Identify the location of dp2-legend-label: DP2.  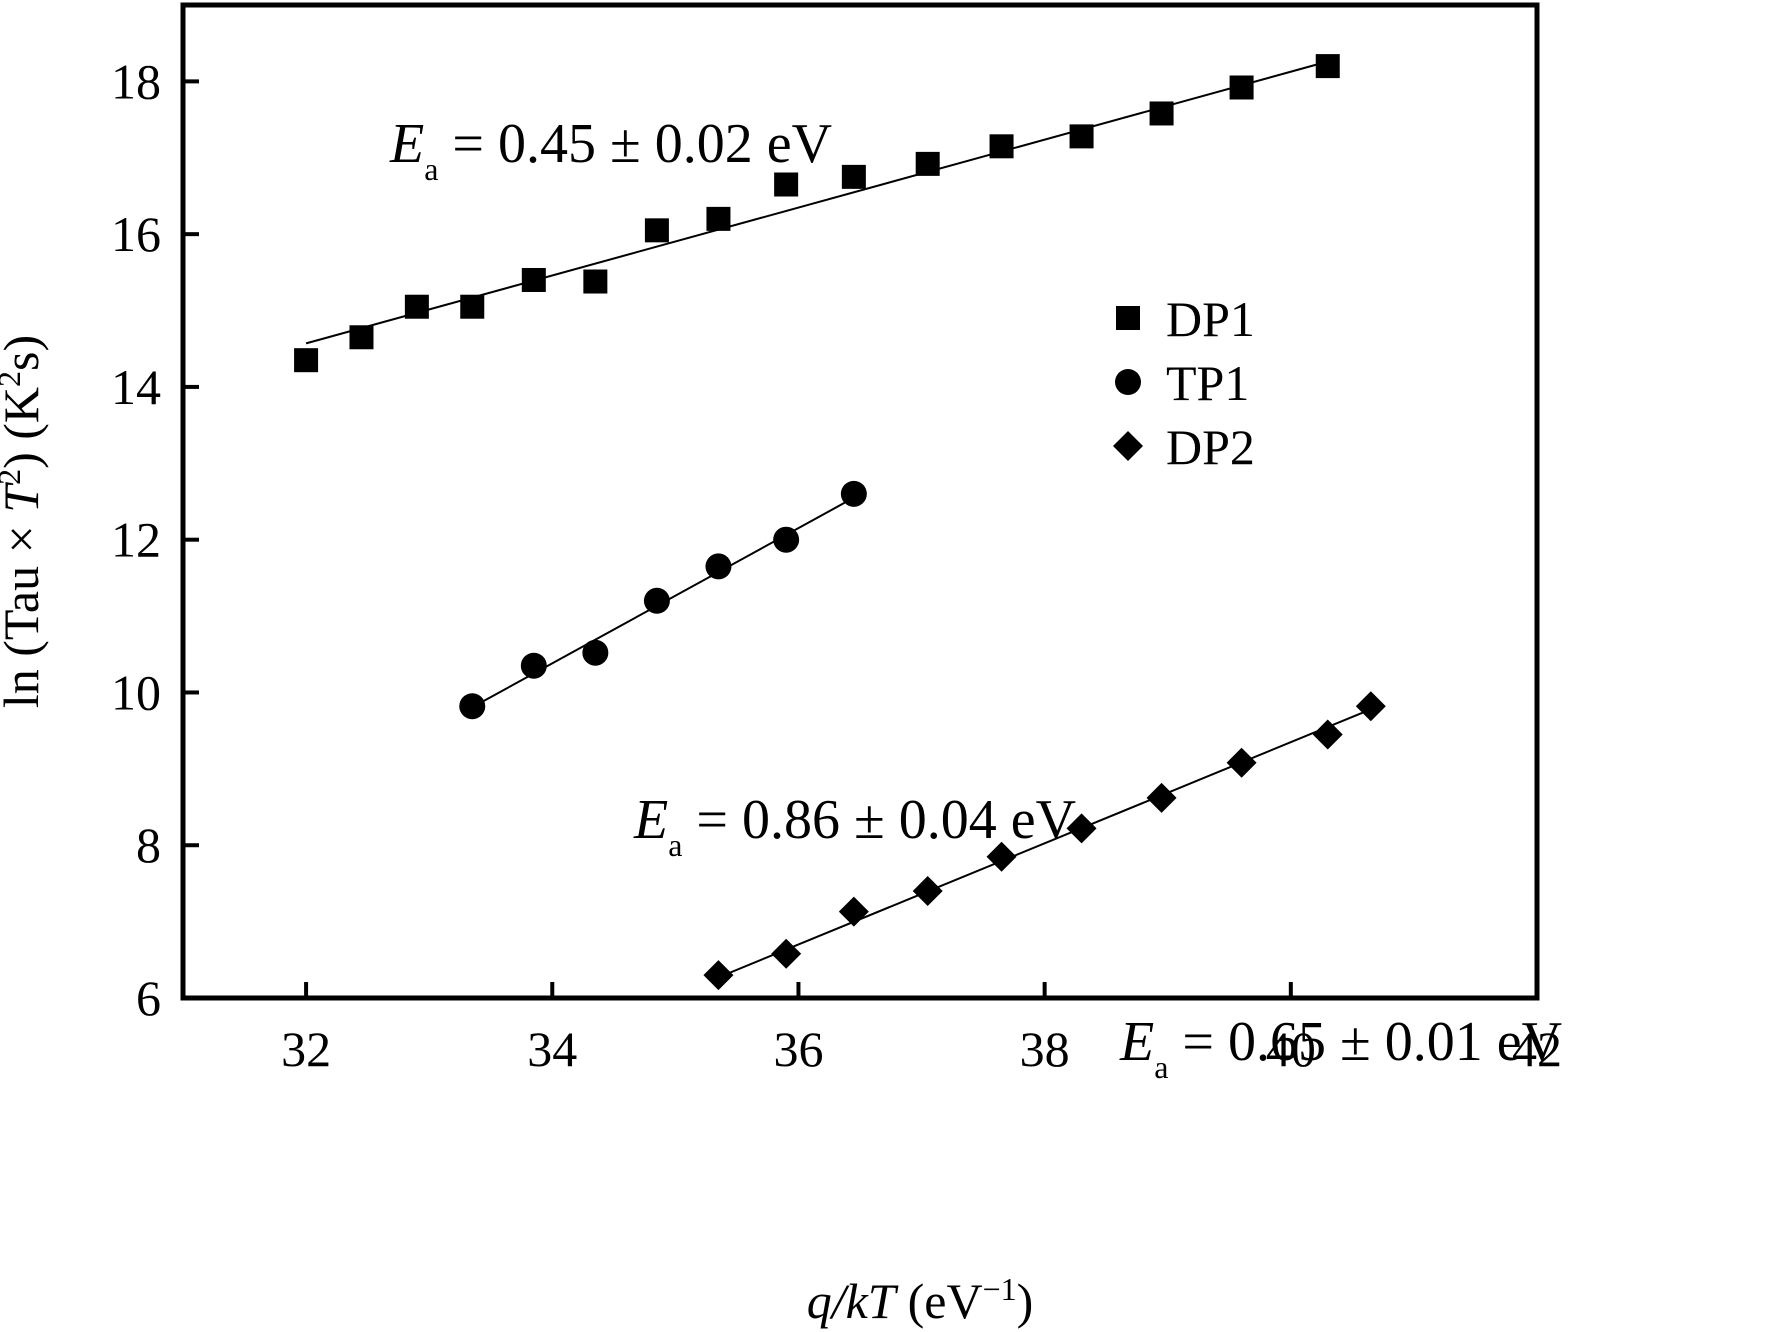
(1210, 447).